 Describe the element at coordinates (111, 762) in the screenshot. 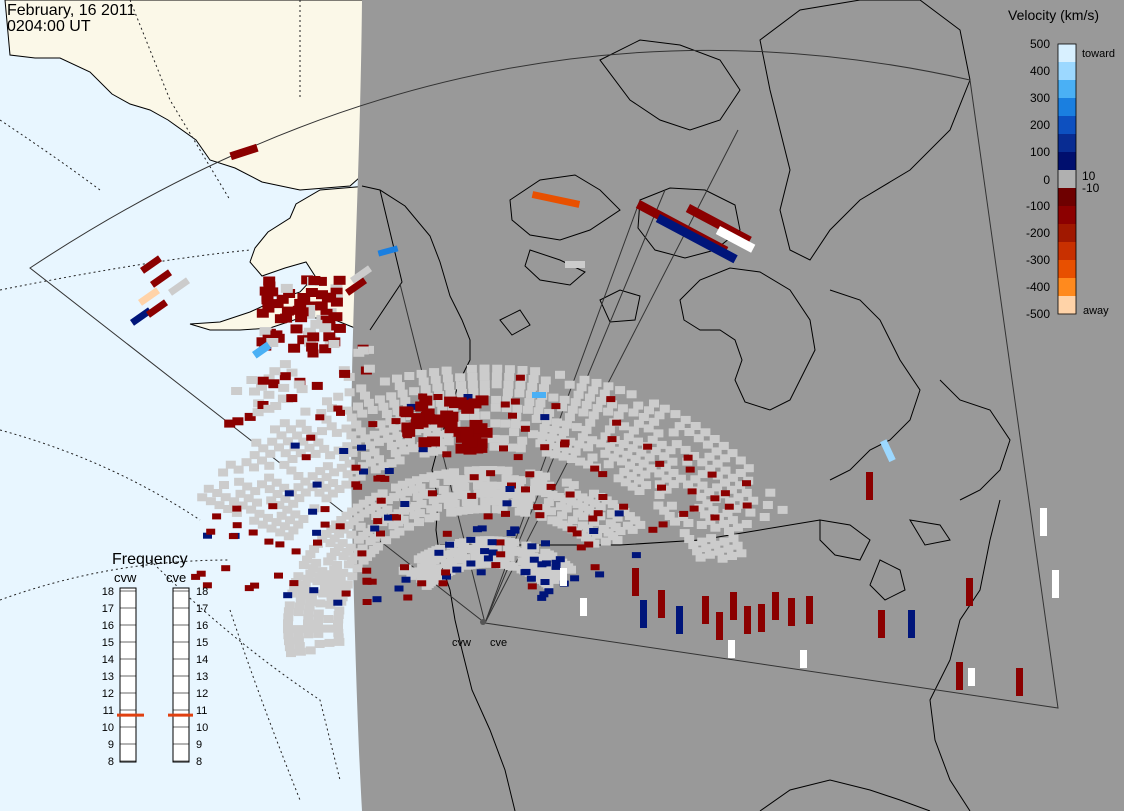

I see `freq-tick-label: 8` at that location.